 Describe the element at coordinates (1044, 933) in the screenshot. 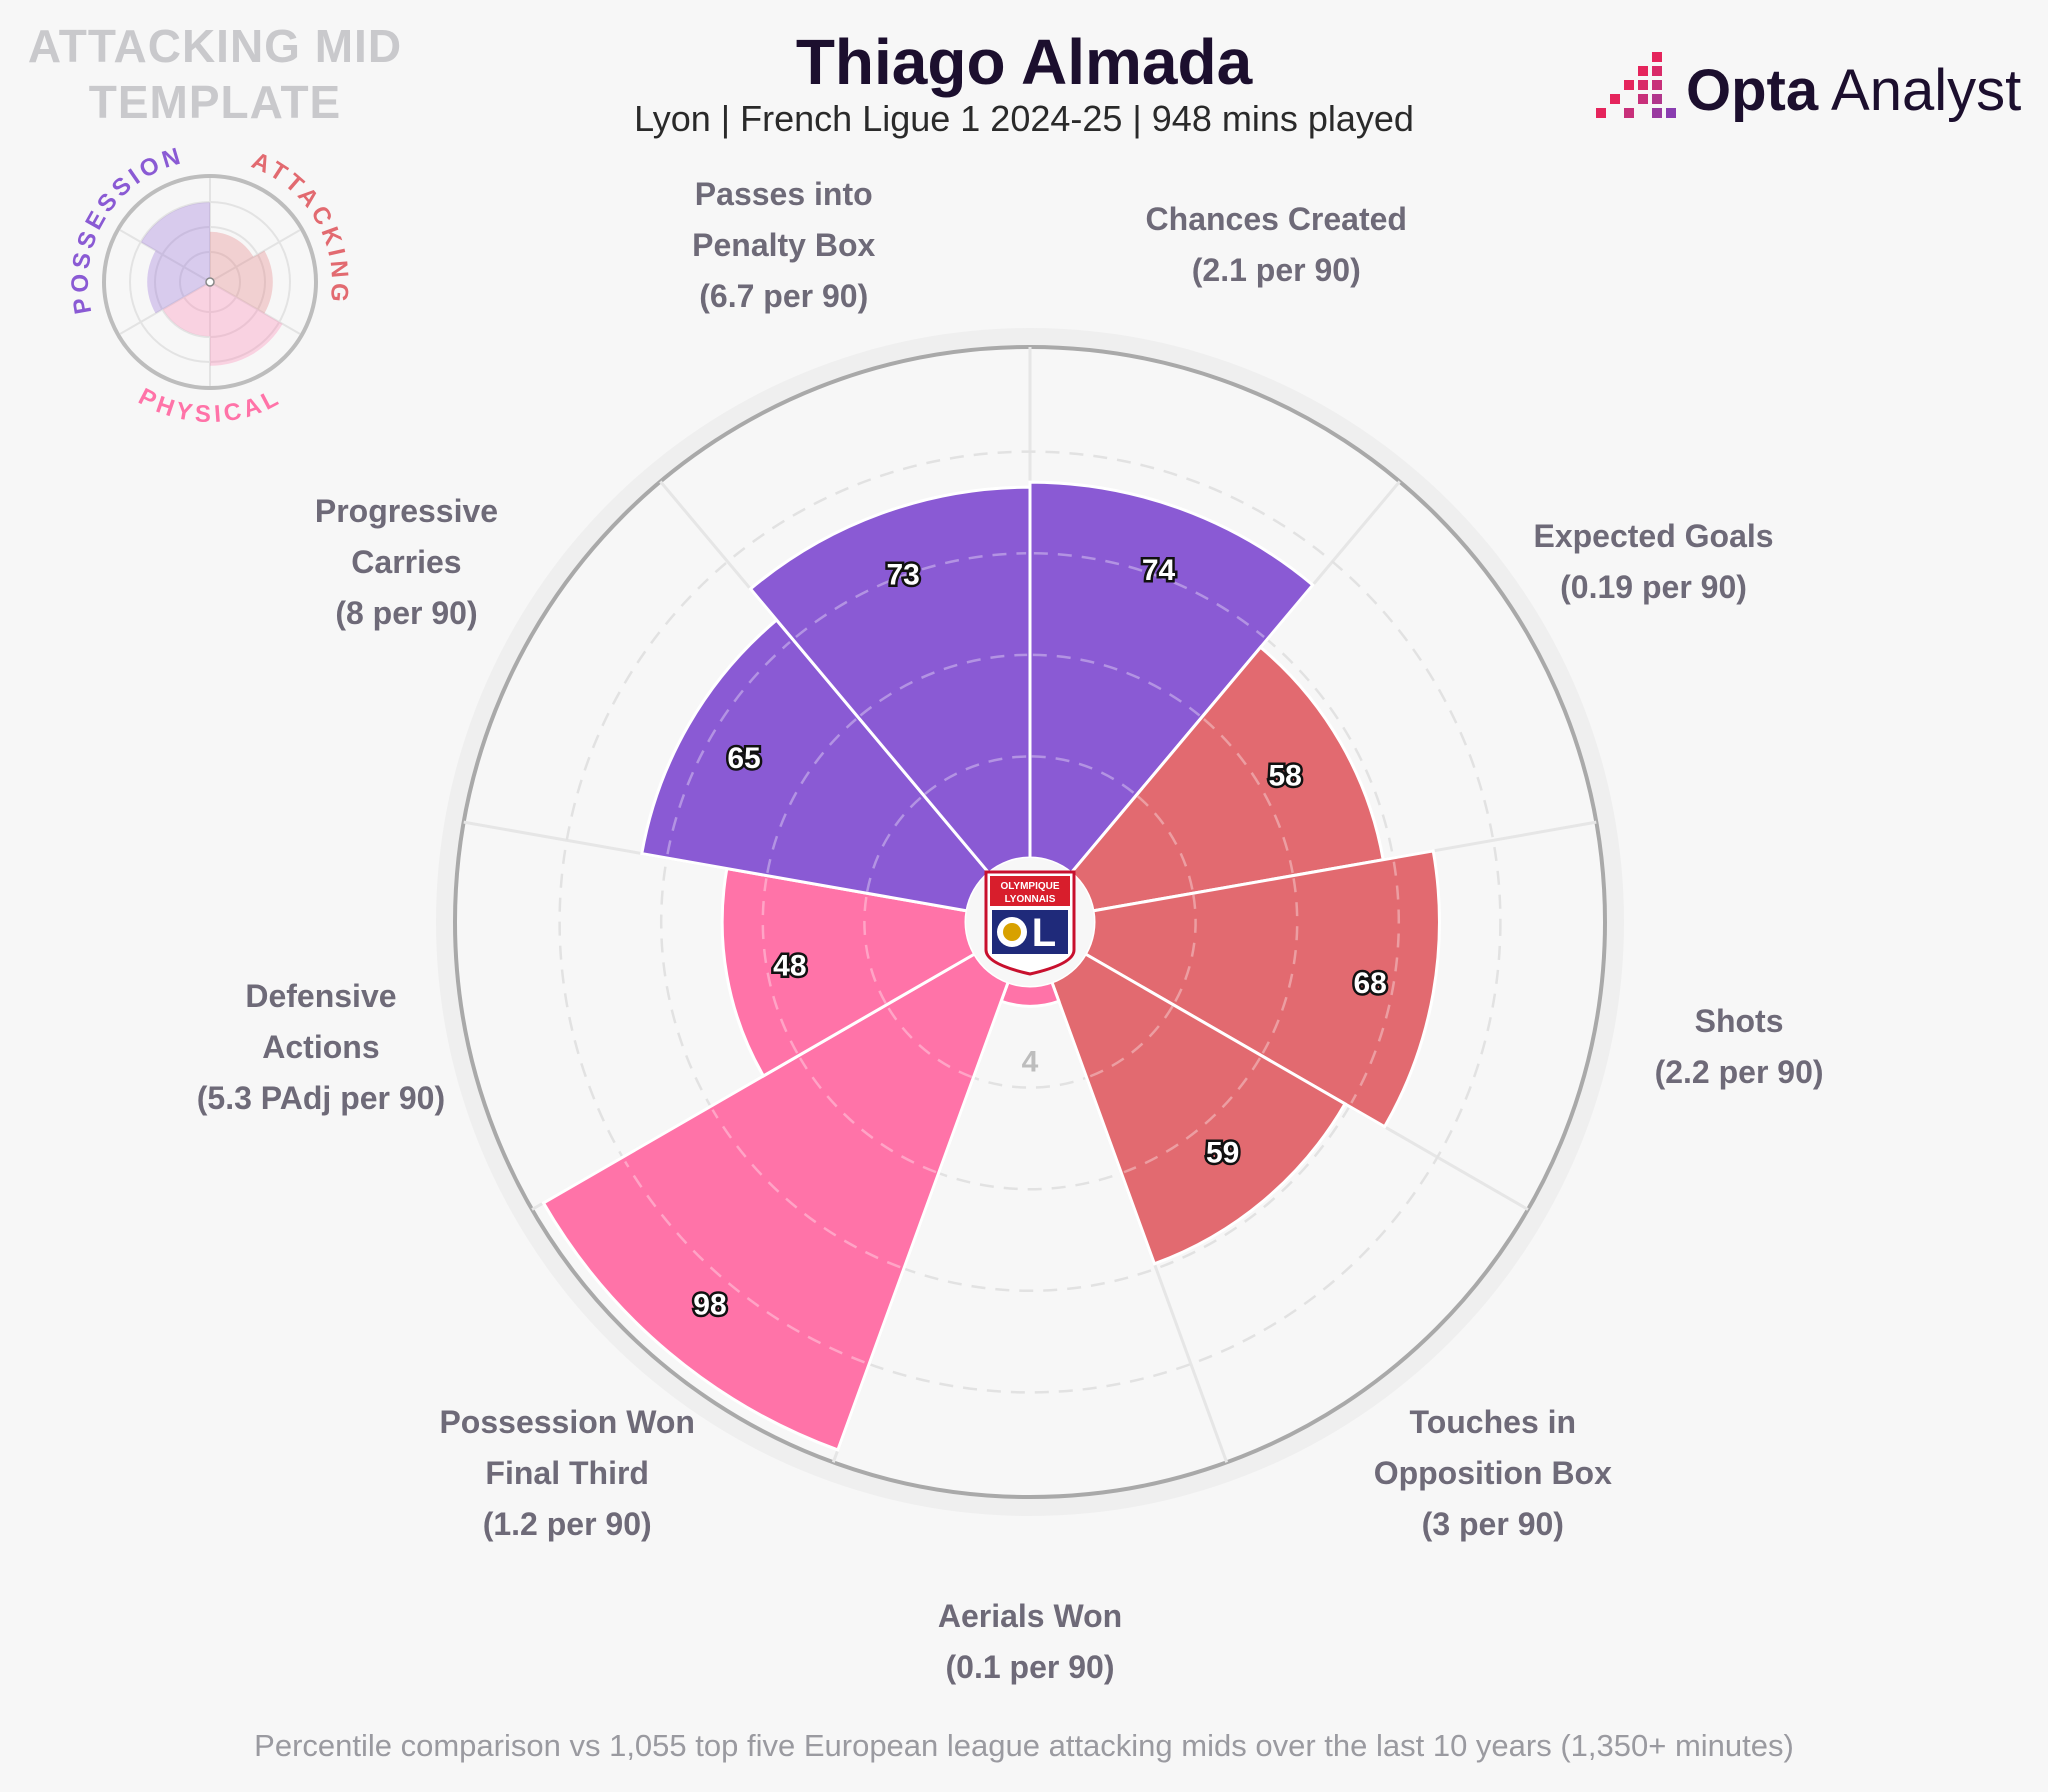

I see `badge-initials: L` at that location.